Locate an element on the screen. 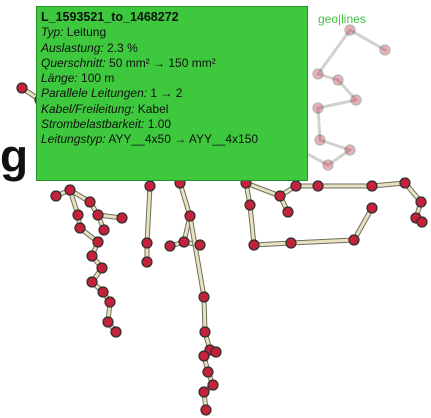 The width and height of the screenshot is (431, 418). tooltip-row-line-type: Leitungstyp: AYY__4x50 → AYY__4x150 is located at coordinates (150, 139).